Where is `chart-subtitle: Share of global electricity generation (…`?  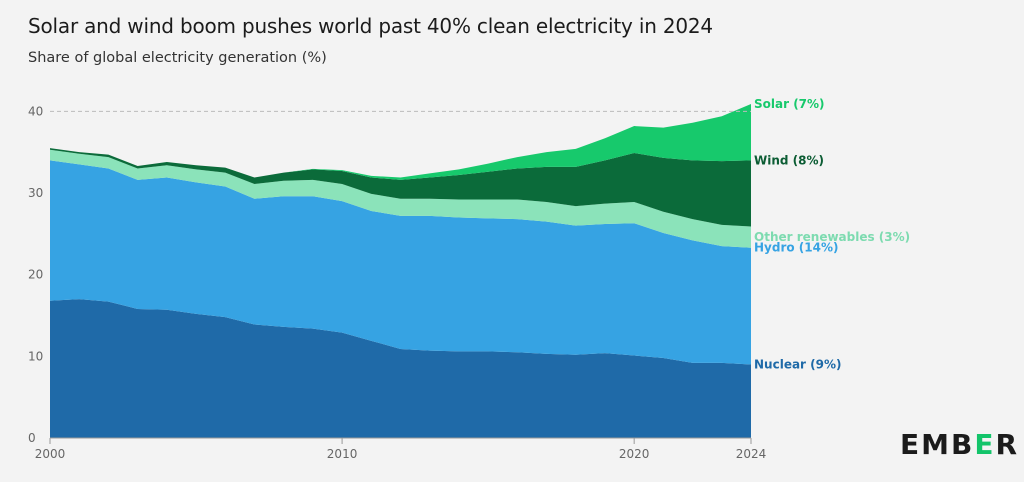
chart-subtitle: Share of global electricity generation (… is located at coordinates (177, 58).